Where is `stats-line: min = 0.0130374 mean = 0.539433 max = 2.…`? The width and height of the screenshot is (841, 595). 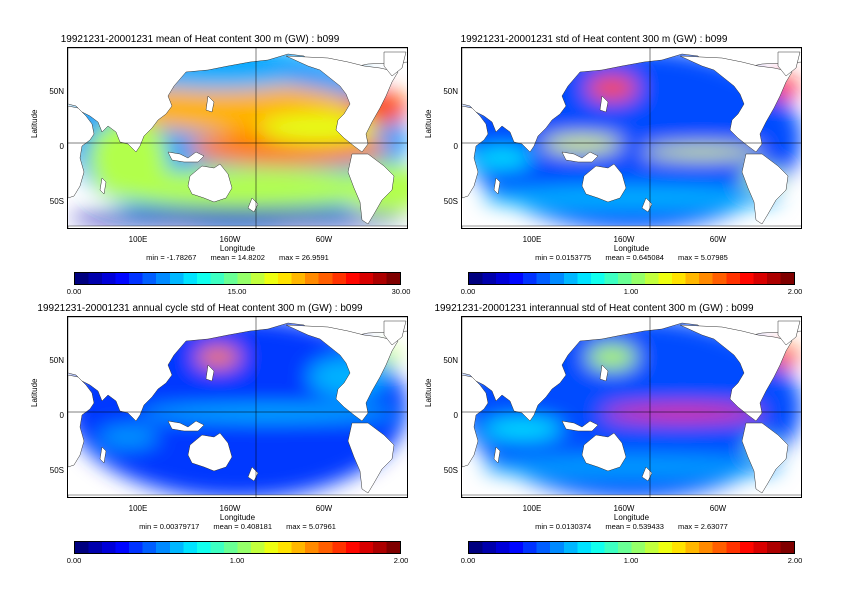
stats-line: min = 0.0130374 mean = 0.539433 max = 2.… is located at coordinates (631, 526).